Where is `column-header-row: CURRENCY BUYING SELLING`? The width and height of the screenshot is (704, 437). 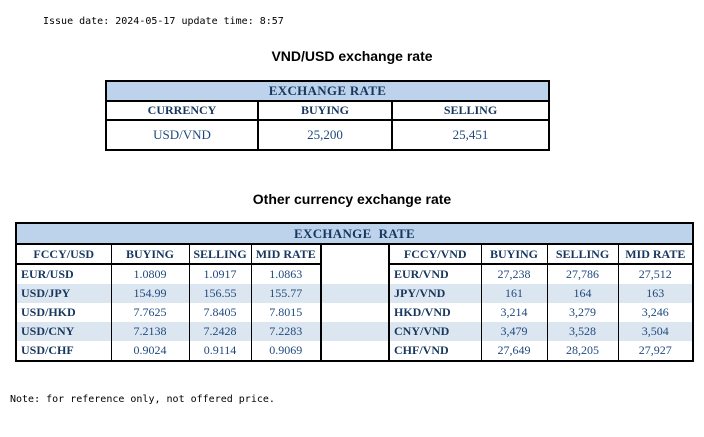
column-header-row: CURRENCY BUYING SELLING is located at coordinates (328, 110).